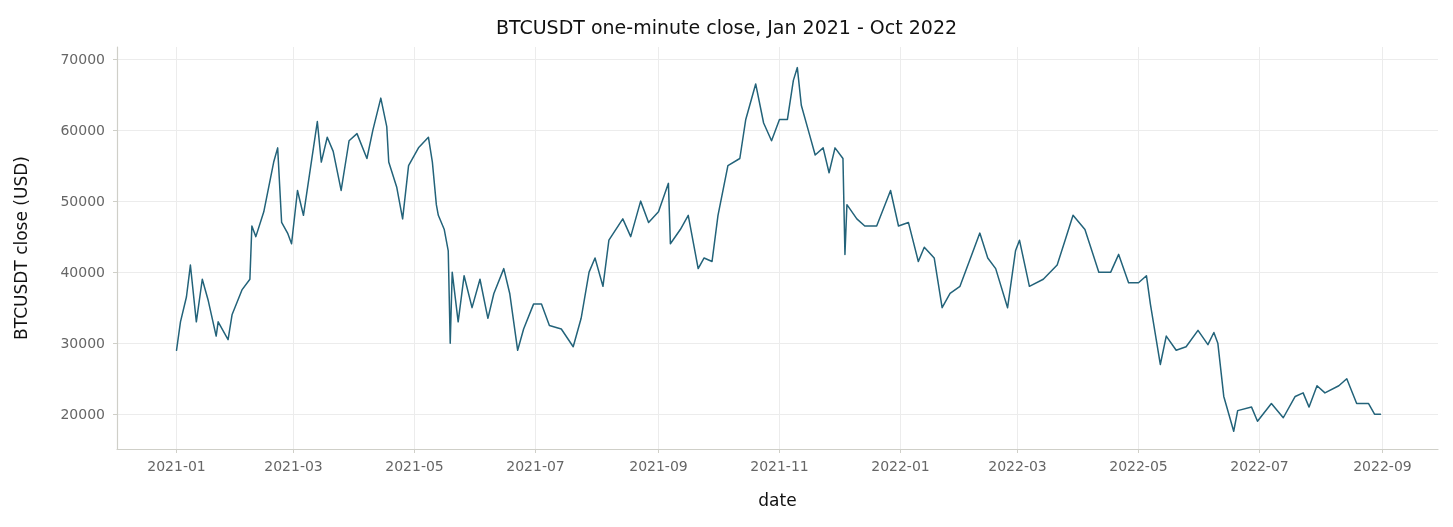 The height and width of the screenshot is (527, 1453). Describe the element at coordinates (726, 26) in the screenshot. I see `chart-title: BTCUSDT one-minute close, Jan 2021 - Oct 2022` at that location.